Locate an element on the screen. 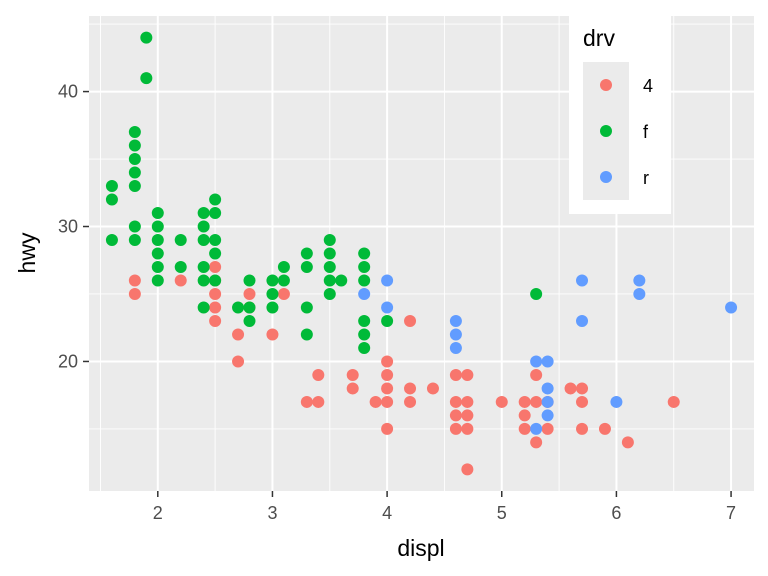  legend-entry: 4 is located at coordinates (618, 85).